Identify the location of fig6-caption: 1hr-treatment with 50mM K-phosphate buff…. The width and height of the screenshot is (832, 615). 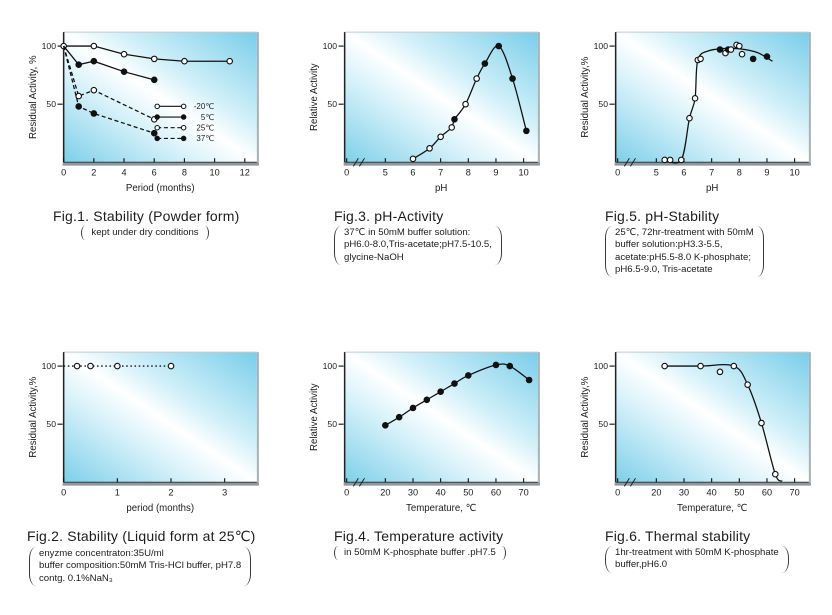
(710, 559).